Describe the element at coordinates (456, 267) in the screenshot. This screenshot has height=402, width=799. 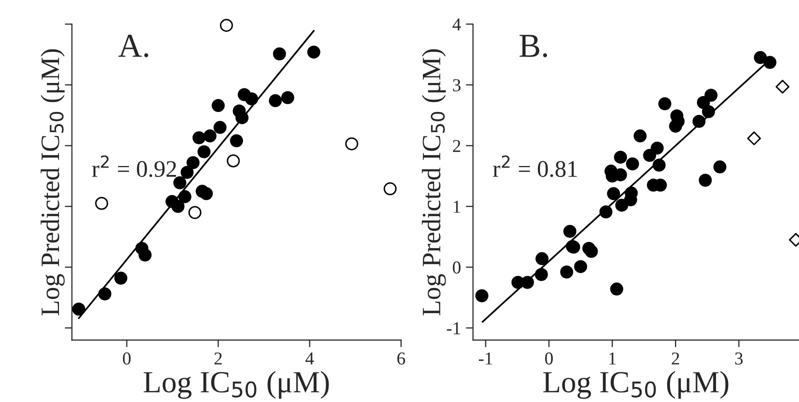
I see `y-tick-label: 0` at that location.